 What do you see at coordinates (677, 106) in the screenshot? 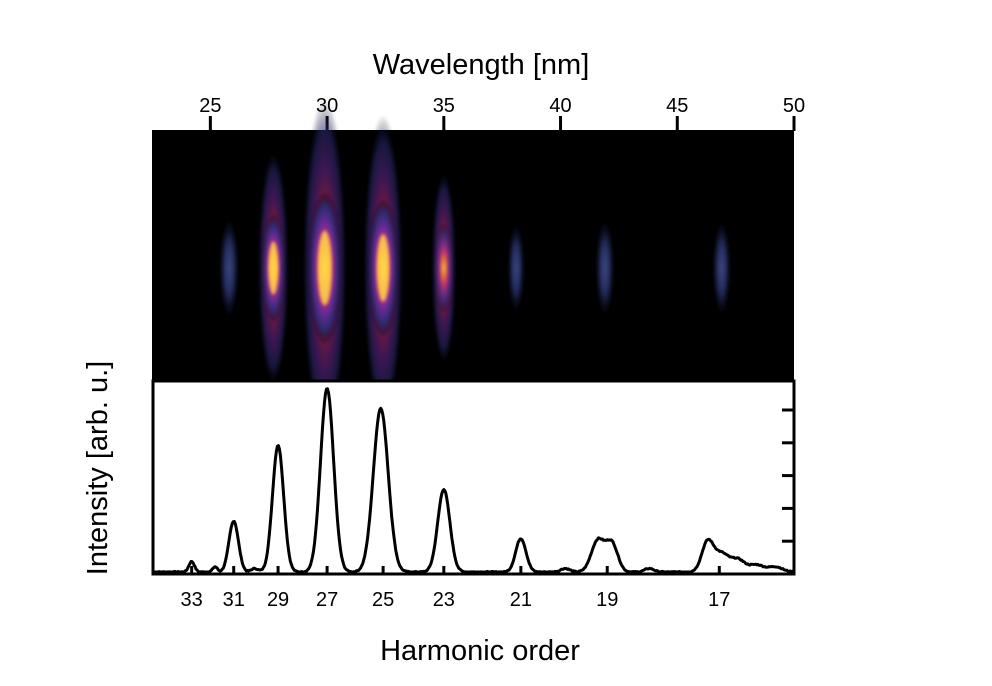
I see `wavelength-tick-label: 45` at bounding box center [677, 106].